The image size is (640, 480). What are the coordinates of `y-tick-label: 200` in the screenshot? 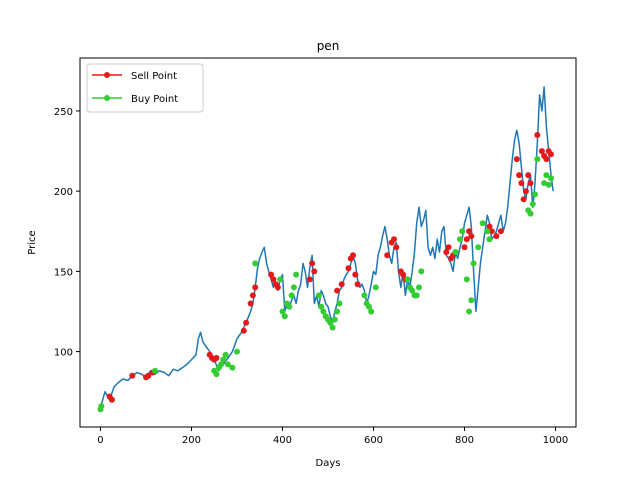 It's located at (63, 192).